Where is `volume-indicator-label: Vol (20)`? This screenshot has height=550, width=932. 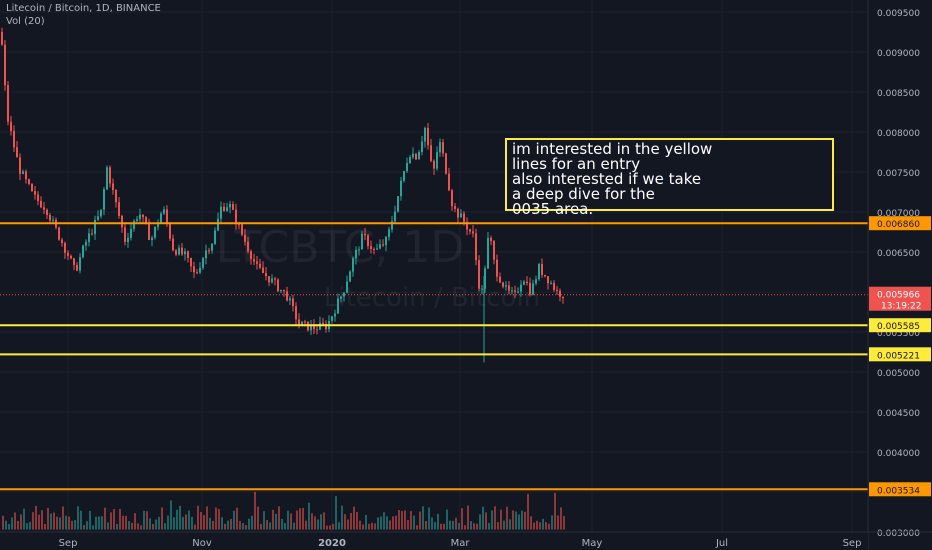
volume-indicator-label: Vol (20) is located at coordinates (25, 21).